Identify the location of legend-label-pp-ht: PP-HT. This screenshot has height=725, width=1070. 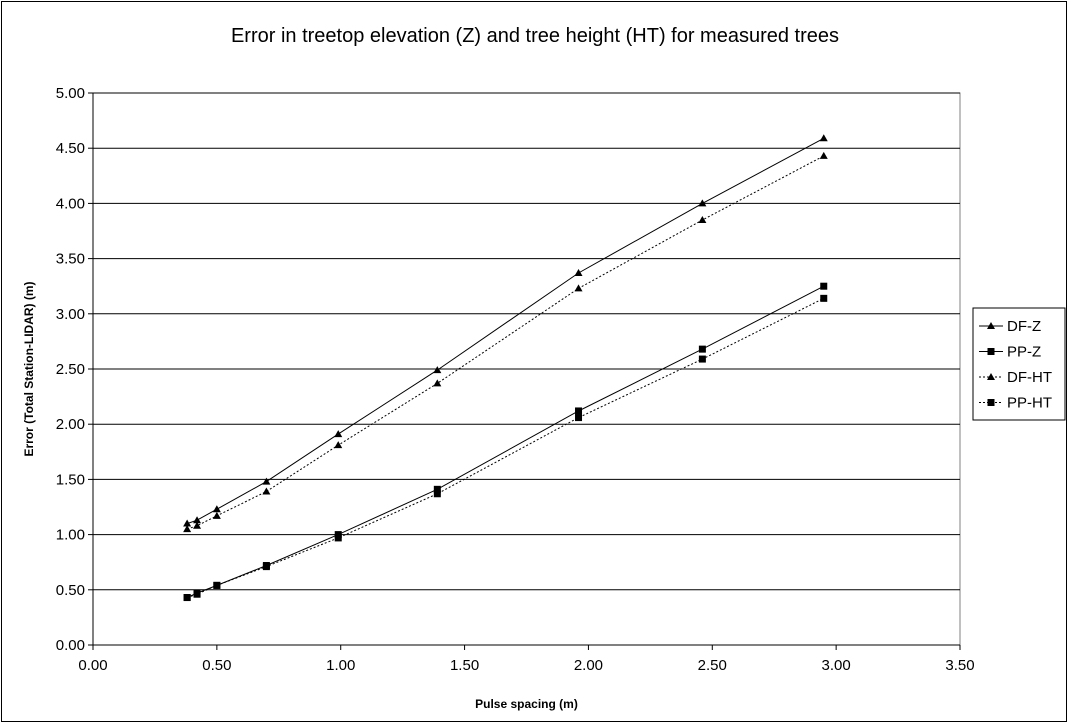
(1029, 403).